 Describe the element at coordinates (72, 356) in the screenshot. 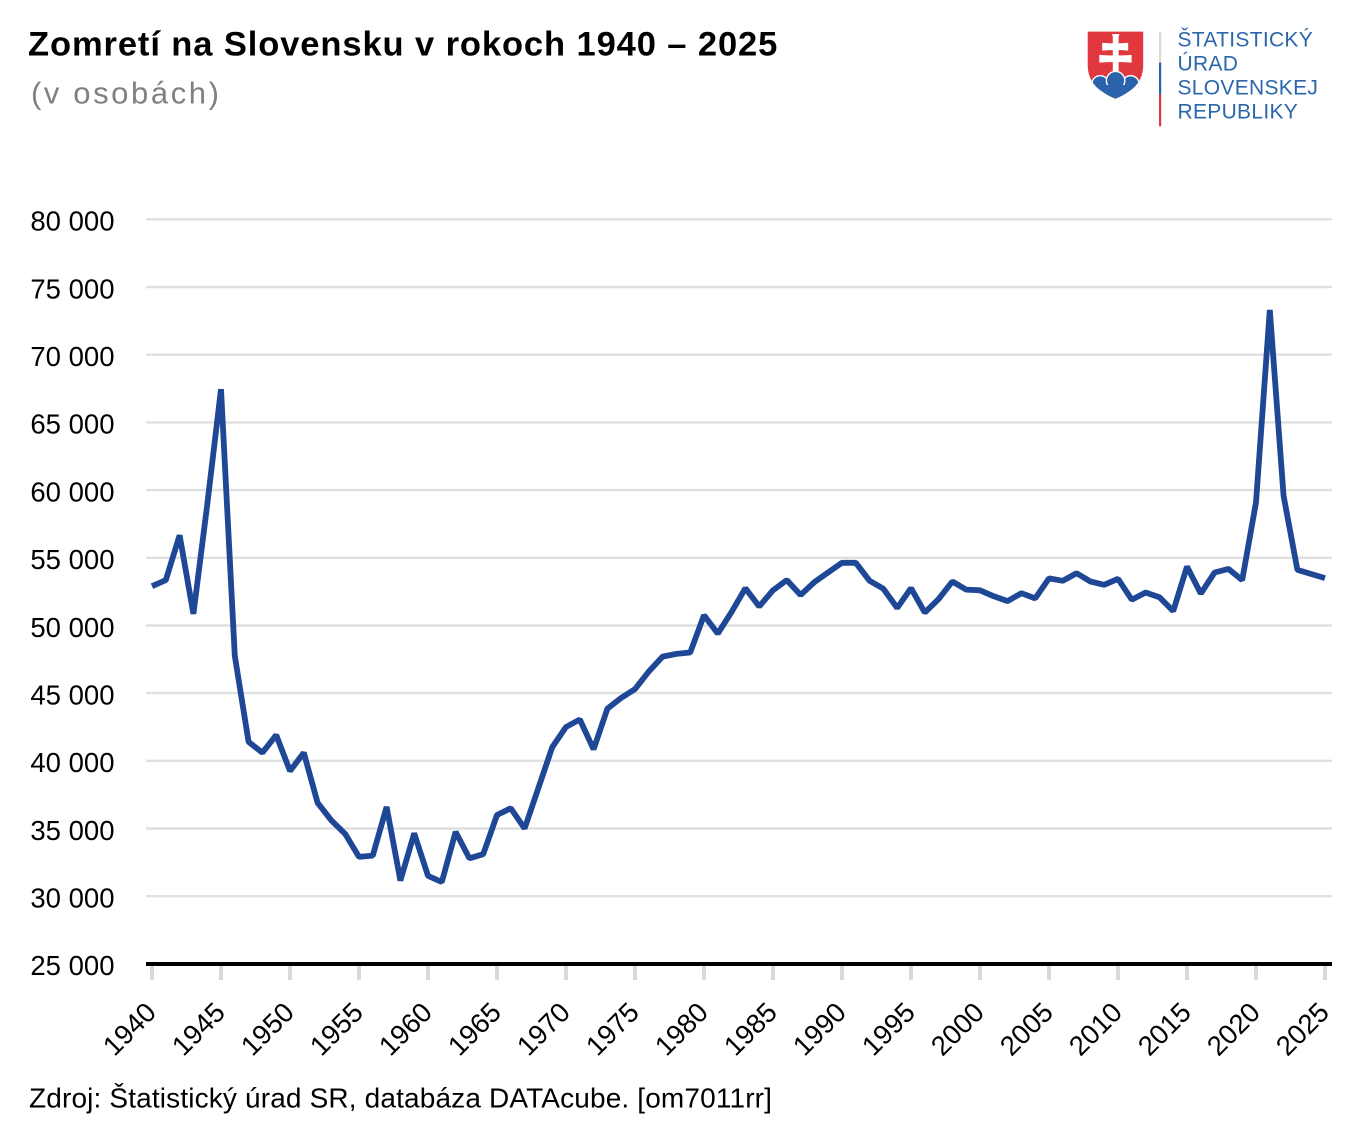

I see `svg-text: 70 000` at that location.